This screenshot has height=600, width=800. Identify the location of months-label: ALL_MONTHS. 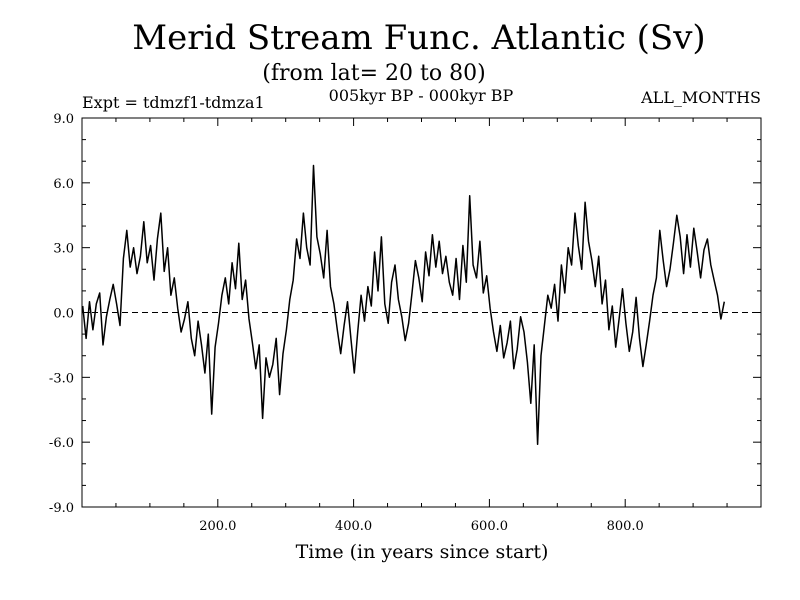
(700, 97).